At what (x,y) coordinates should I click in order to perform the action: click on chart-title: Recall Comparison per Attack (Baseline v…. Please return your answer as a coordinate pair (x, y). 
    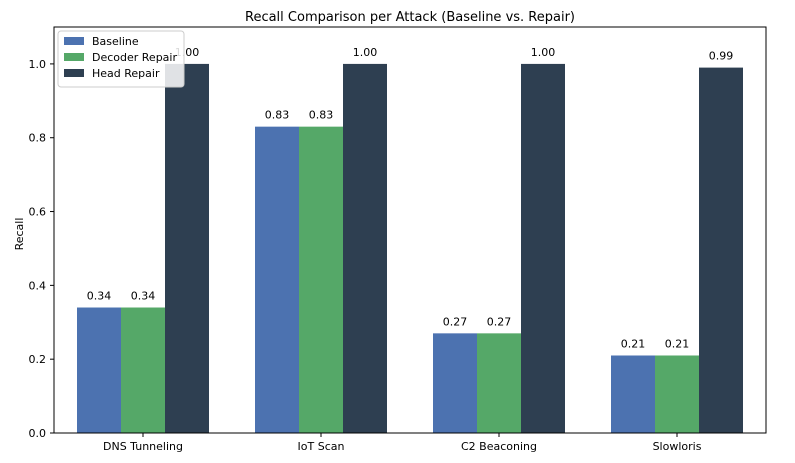
    Looking at the image, I should click on (410, 17).